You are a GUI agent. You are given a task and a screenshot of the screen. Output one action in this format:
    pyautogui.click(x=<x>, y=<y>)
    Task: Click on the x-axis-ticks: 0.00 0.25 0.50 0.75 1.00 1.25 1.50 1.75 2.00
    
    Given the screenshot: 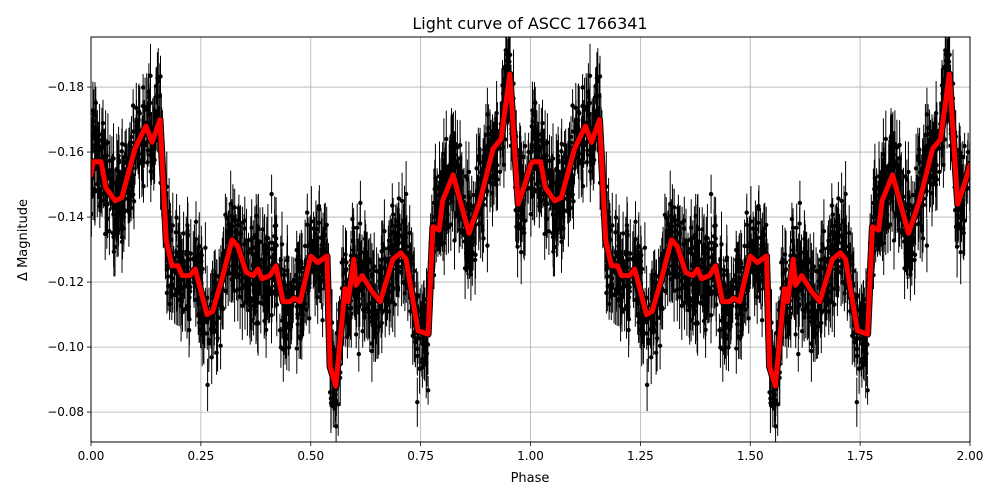 What is the action you would take?
    pyautogui.click(x=531, y=452)
    